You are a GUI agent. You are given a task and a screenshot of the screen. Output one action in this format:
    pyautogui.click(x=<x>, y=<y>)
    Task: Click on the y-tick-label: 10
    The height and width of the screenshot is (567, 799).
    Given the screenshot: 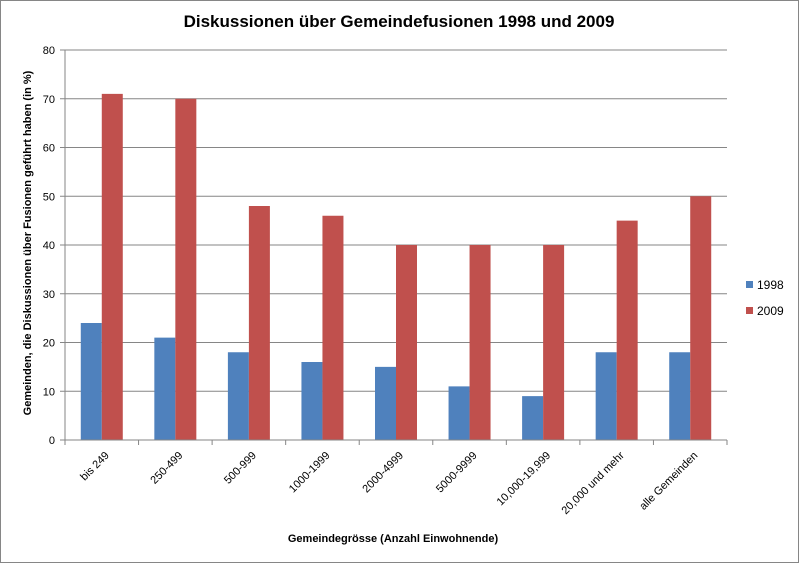 What is the action you would take?
    pyautogui.click(x=49, y=392)
    